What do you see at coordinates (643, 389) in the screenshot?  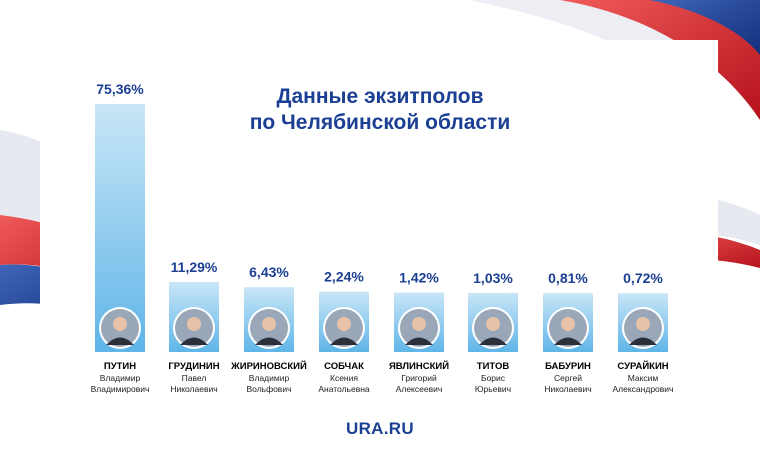 I see `candidate-patronymic: Александрович` at bounding box center [643, 389].